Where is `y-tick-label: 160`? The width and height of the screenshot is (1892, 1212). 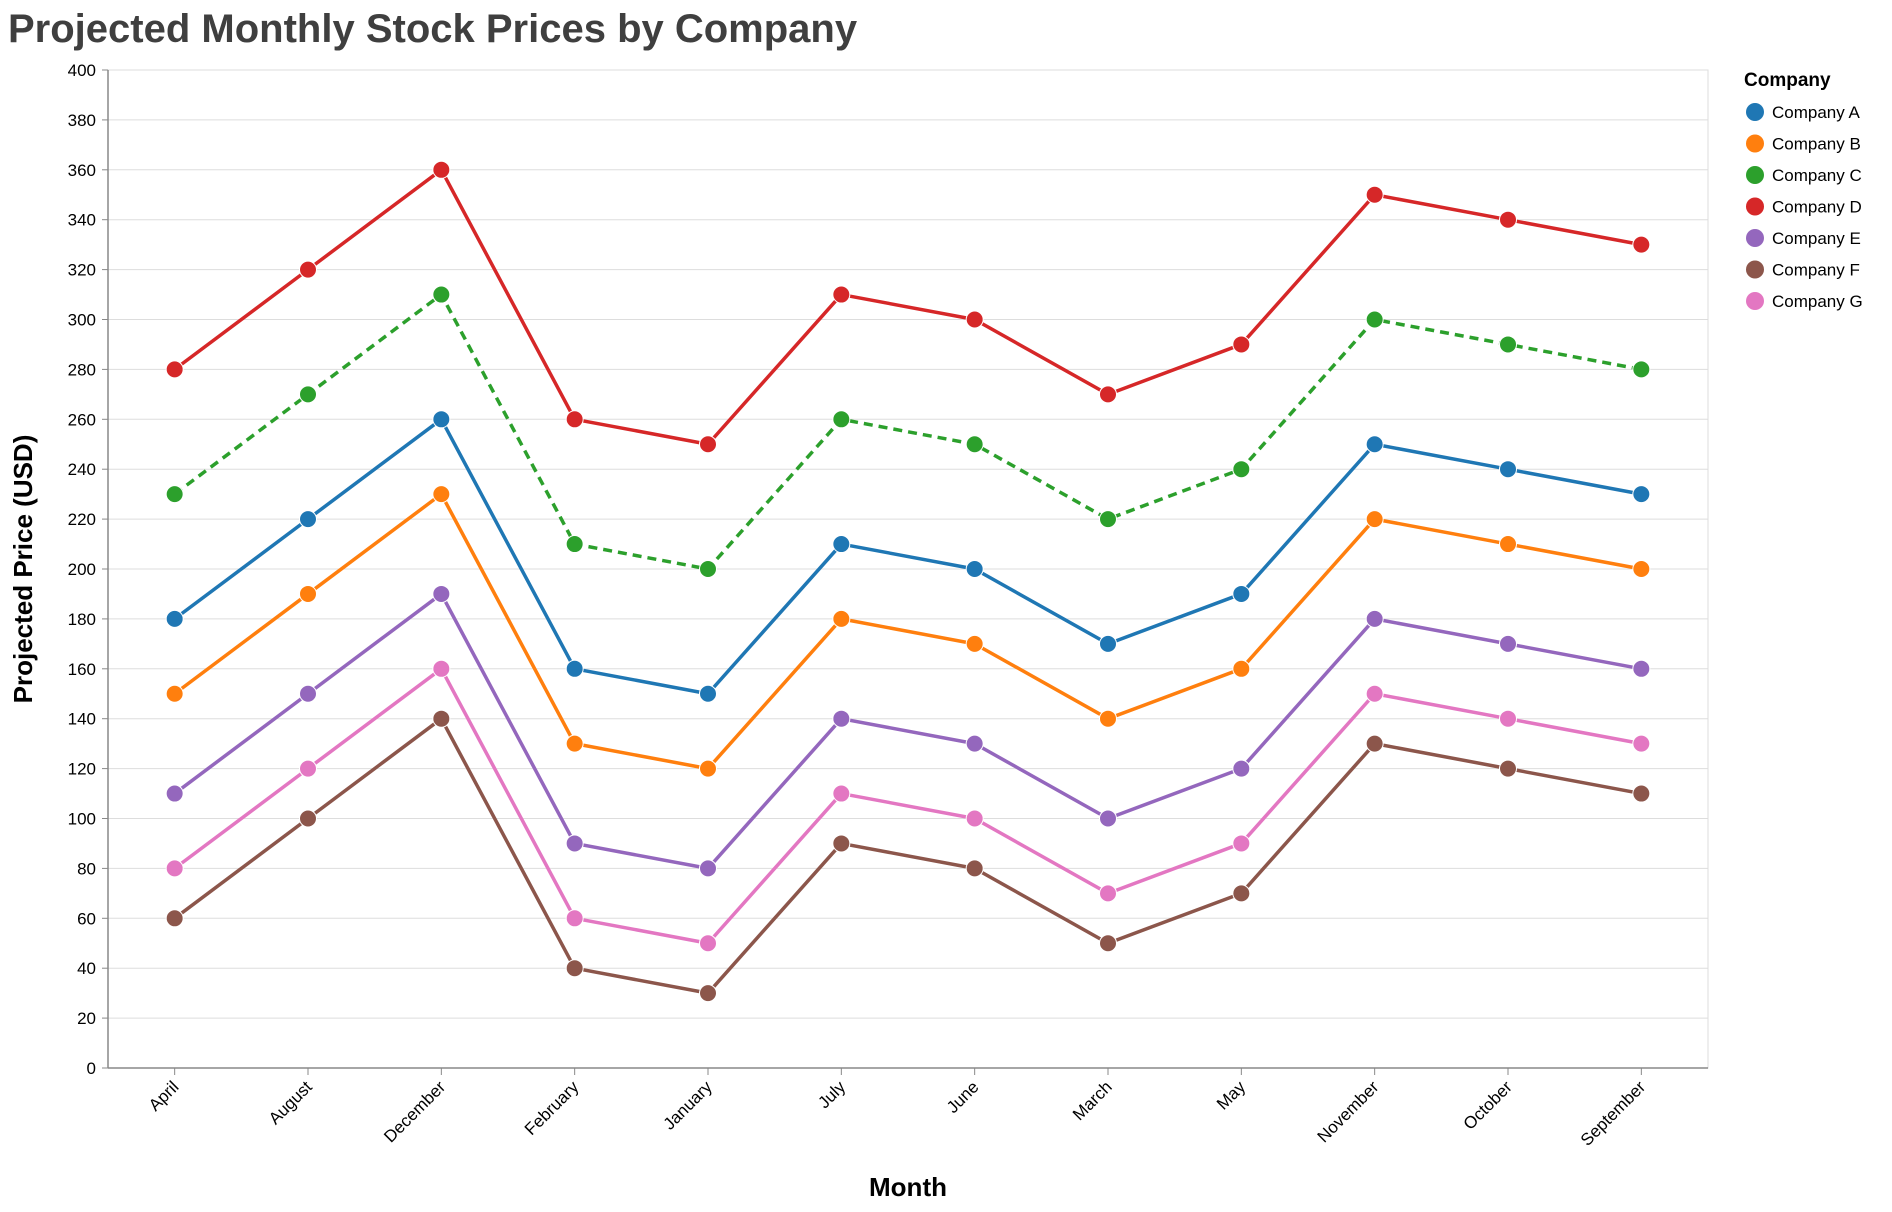
y-tick-label: 160 is located at coordinates (82, 669).